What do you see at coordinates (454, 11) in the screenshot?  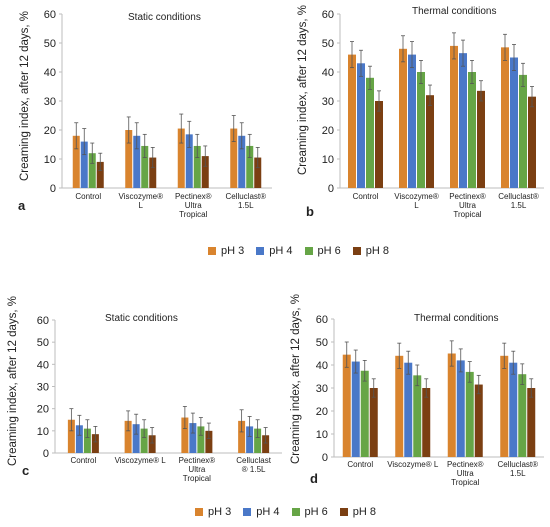 I see `chart-title: Thermal conditions` at bounding box center [454, 11].